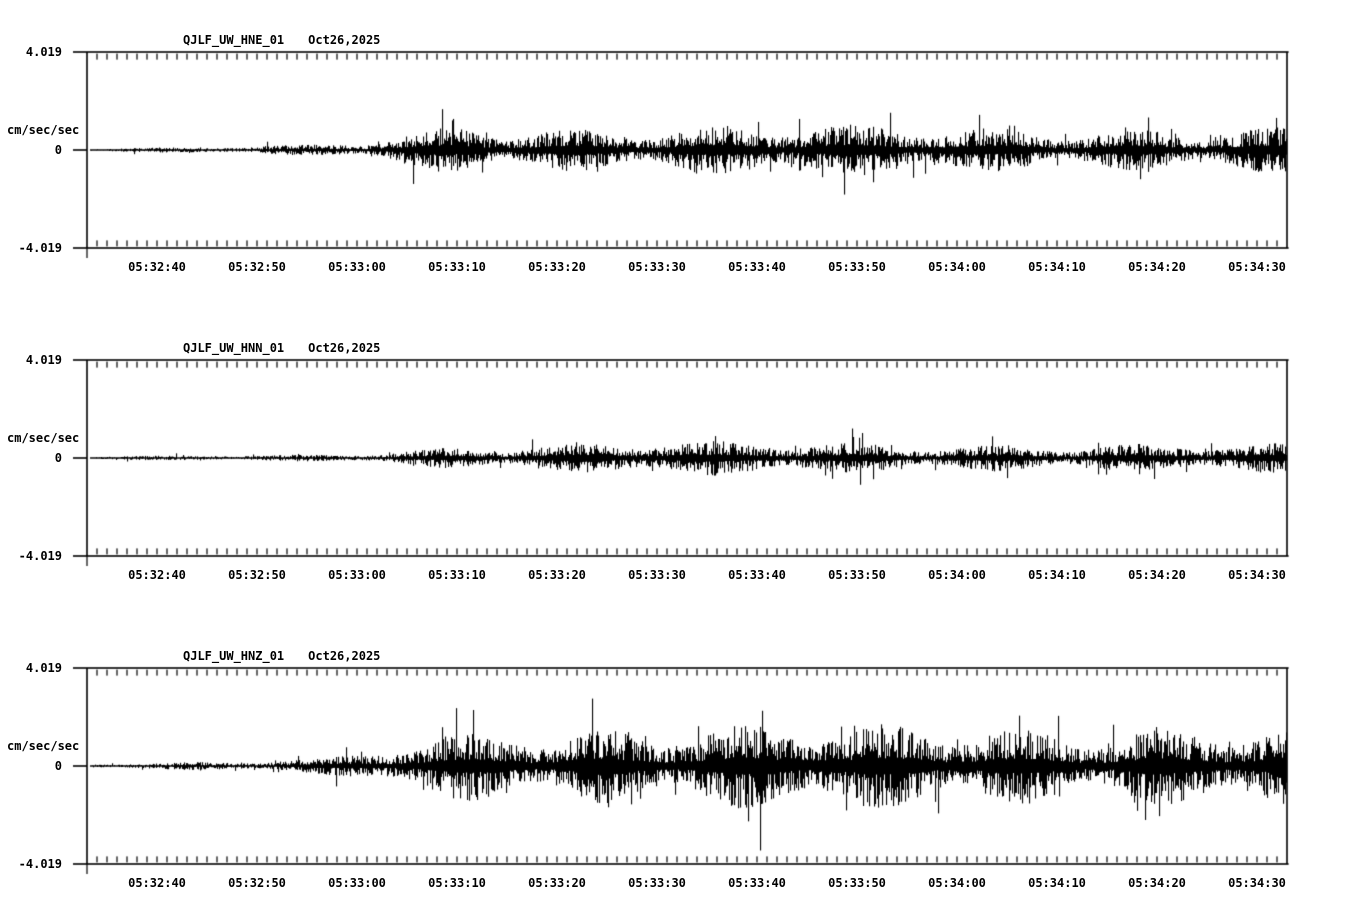 This screenshot has width=1358, height=924. What do you see at coordinates (234, 40) in the screenshot?
I see `station-id: QJLF_UW_HNE_01` at bounding box center [234, 40].